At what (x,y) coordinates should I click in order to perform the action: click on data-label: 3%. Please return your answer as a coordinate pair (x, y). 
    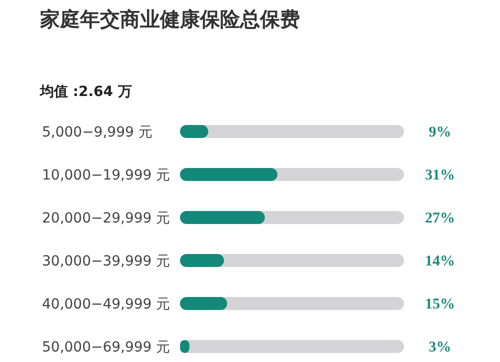
    Looking at the image, I should click on (440, 348).